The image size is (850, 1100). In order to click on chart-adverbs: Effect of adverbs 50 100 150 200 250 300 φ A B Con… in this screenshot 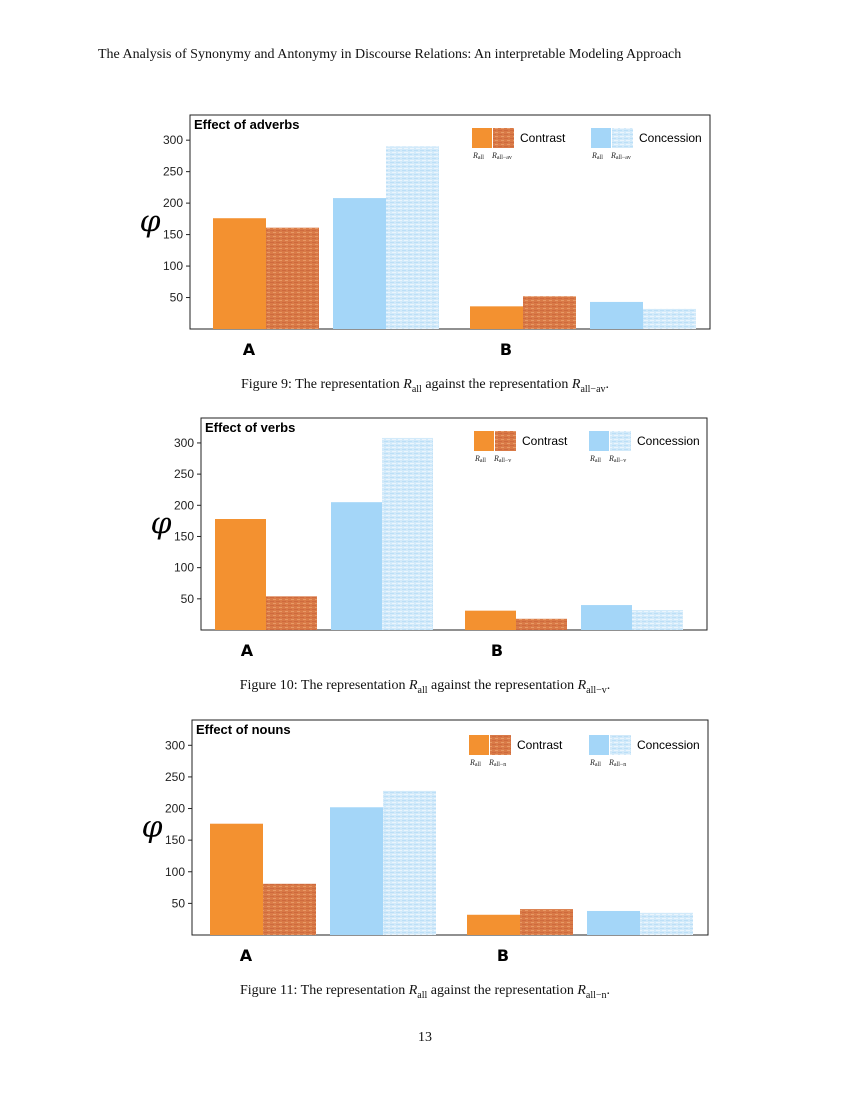, I will do `click(425, 236)`.